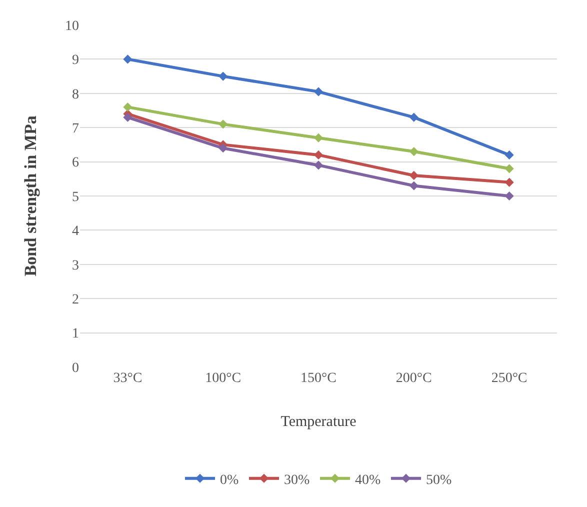 The image size is (587, 507). What do you see at coordinates (75, 232) in the screenshot?
I see `y-tick-label: 4` at bounding box center [75, 232].